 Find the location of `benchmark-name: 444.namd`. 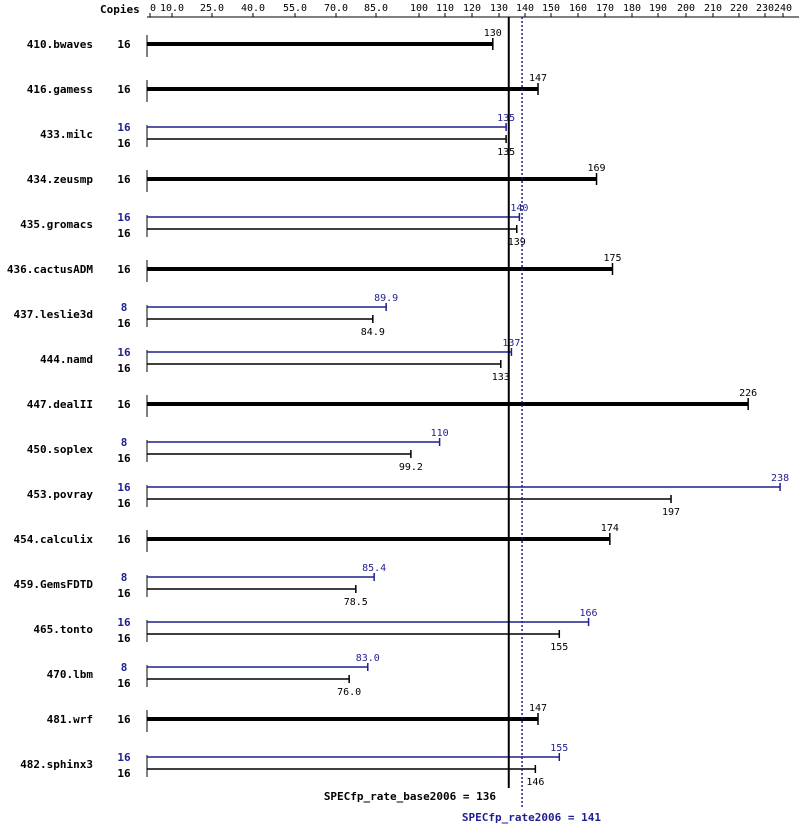

benchmark-name: 444.namd is located at coordinates (66, 359).